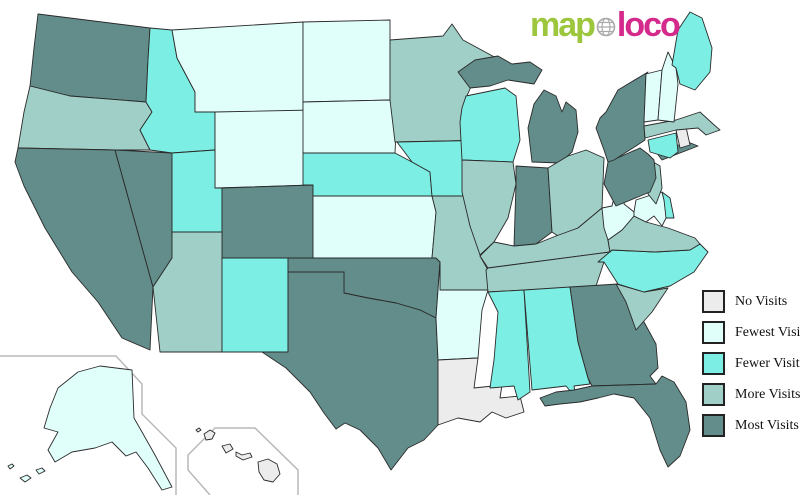 This screenshot has width=800, height=495. I want to click on globe-icon, so click(606, 27).